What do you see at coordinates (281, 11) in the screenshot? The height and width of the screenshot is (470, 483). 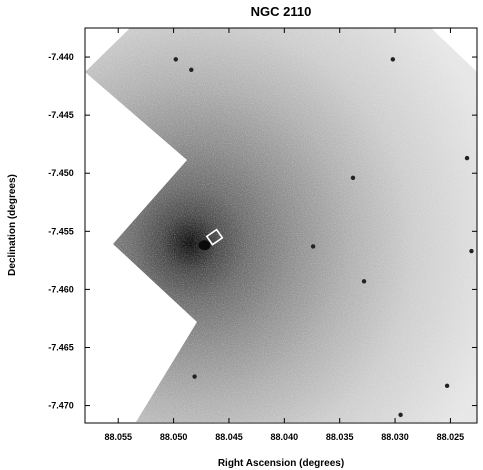 I see `plot-title: NGC 2110` at bounding box center [281, 11].